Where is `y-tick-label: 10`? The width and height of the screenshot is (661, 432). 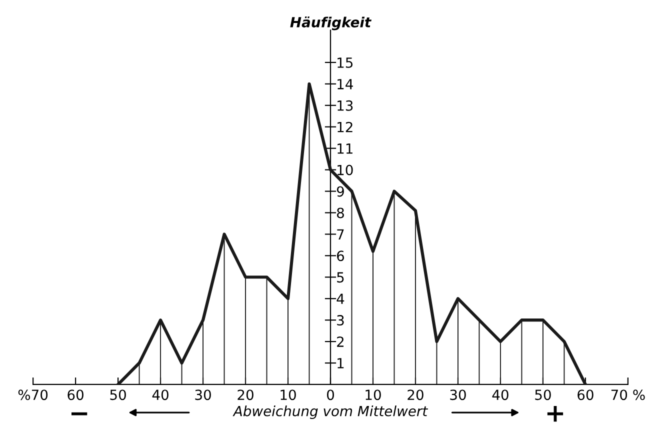
y-tick-label: 10 is located at coordinates (345, 170).